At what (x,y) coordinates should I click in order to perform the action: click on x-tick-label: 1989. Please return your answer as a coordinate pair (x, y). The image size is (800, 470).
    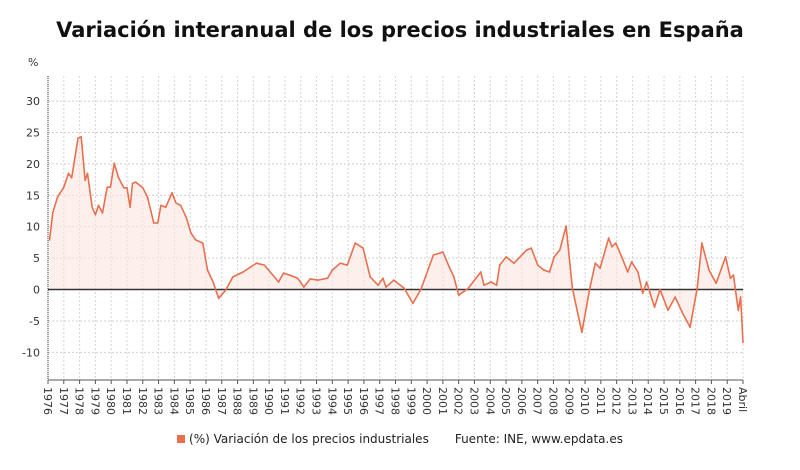
    Looking at the image, I should click on (252, 401).